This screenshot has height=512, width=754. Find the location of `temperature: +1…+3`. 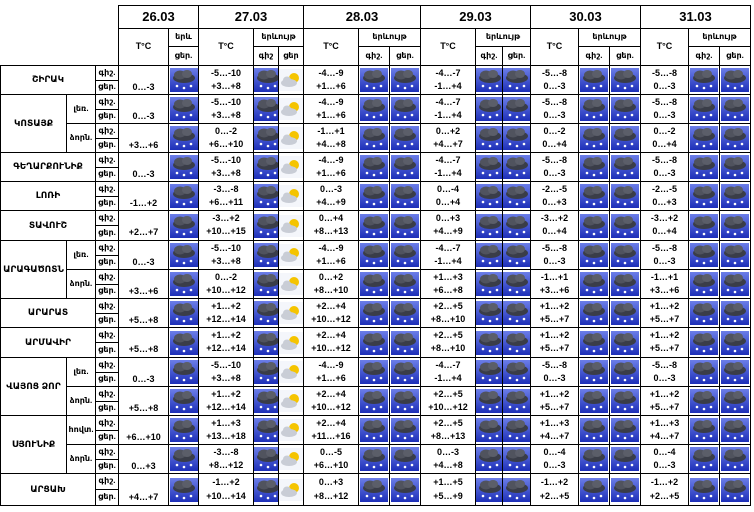

temperature: +1…+3 is located at coordinates (664, 423).